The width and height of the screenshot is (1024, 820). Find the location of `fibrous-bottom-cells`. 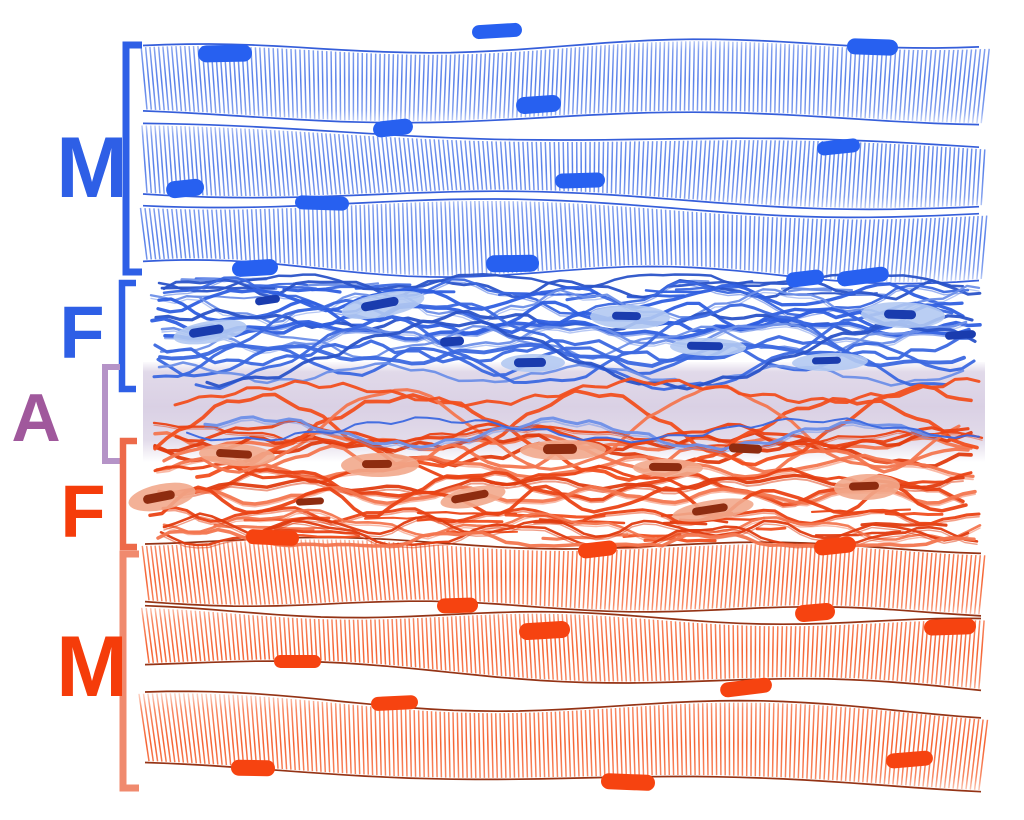

fibrous-bottom-cells is located at coordinates (514, 480).